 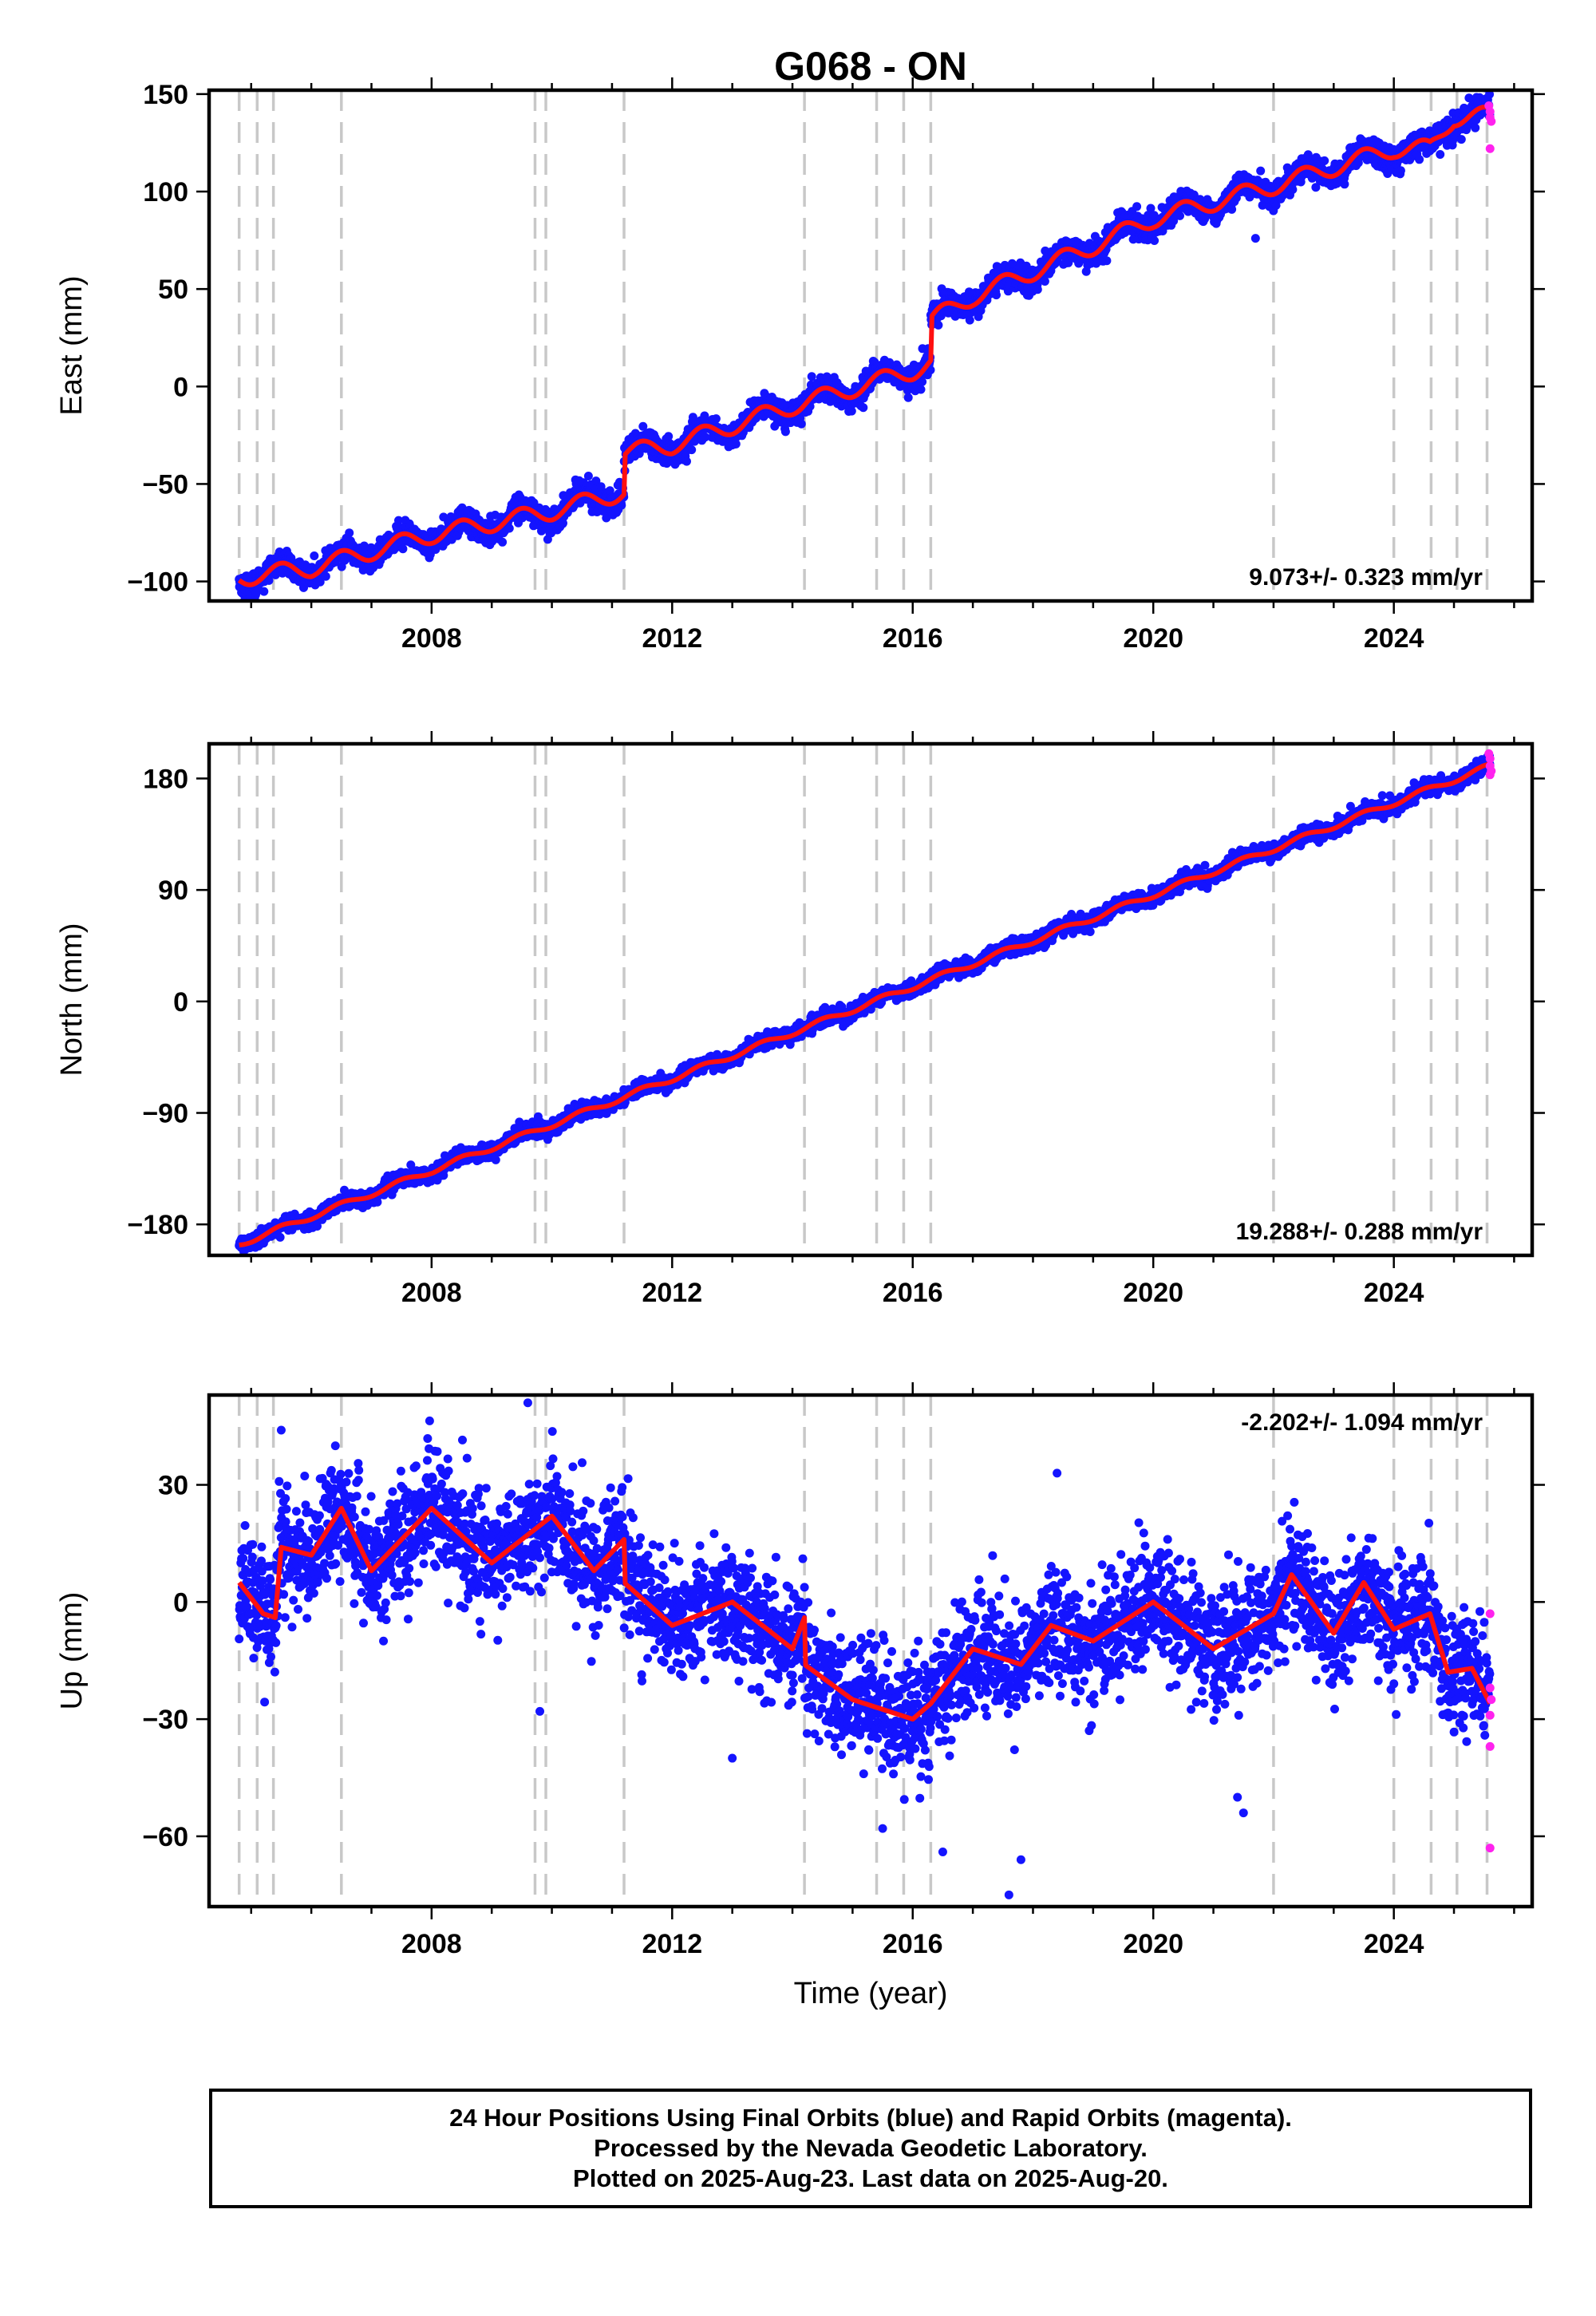 I want to click on x-tick-label: 2012, so click(x=672, y=638).